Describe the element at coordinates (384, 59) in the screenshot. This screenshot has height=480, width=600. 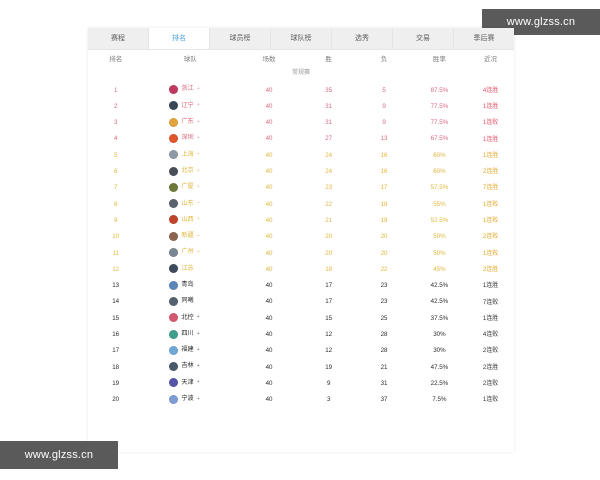
I see `column-header: 负` at that location.